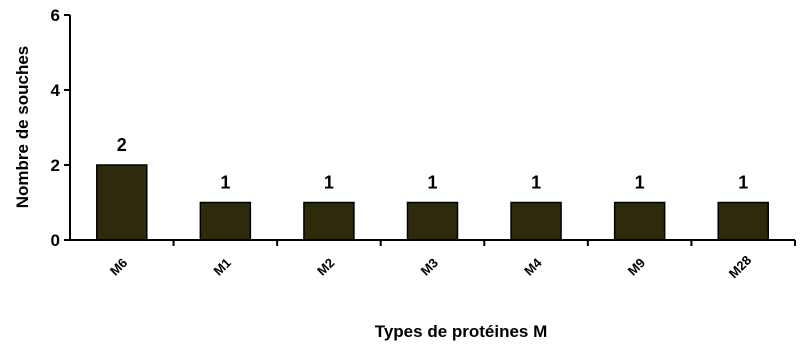  I want to click on bar-m28, so click(743, 221).